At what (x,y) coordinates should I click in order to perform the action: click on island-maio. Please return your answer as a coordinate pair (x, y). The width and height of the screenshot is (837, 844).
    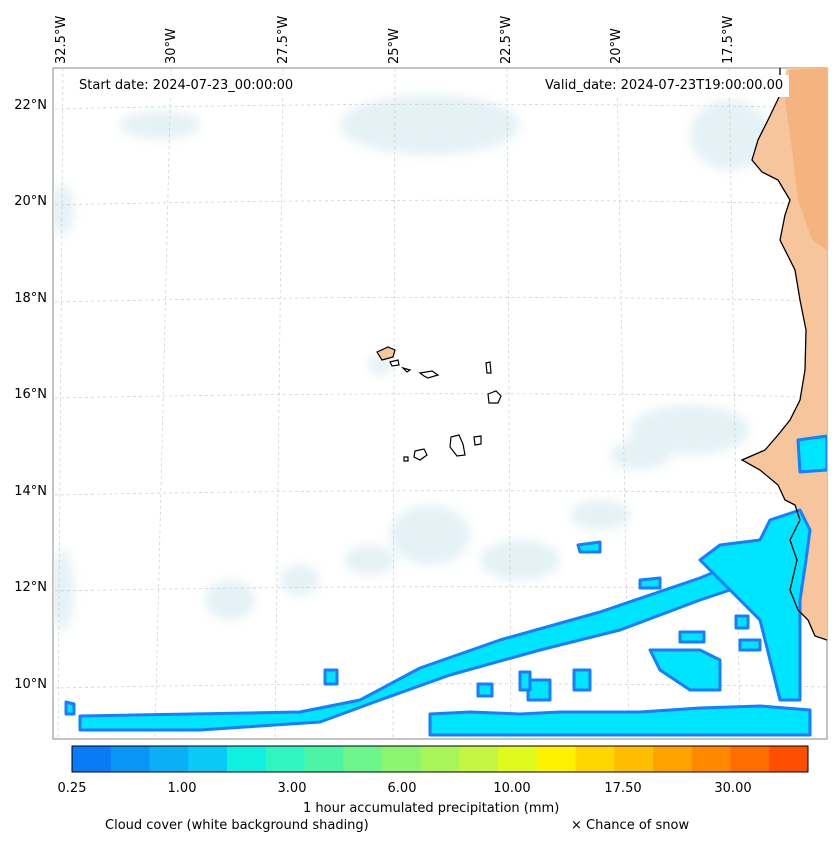
    Looking at the image, I should click on (477, 440).